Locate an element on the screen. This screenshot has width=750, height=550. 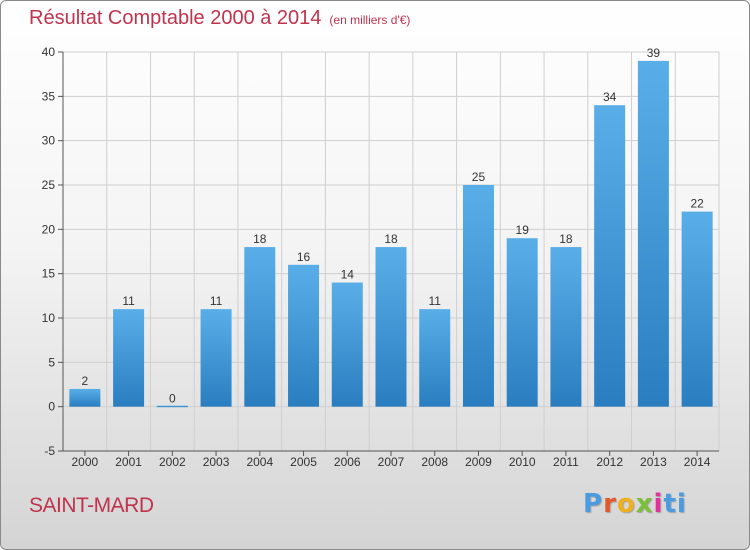
x-tick-label: 2014 is located at coordinates (697, 462).